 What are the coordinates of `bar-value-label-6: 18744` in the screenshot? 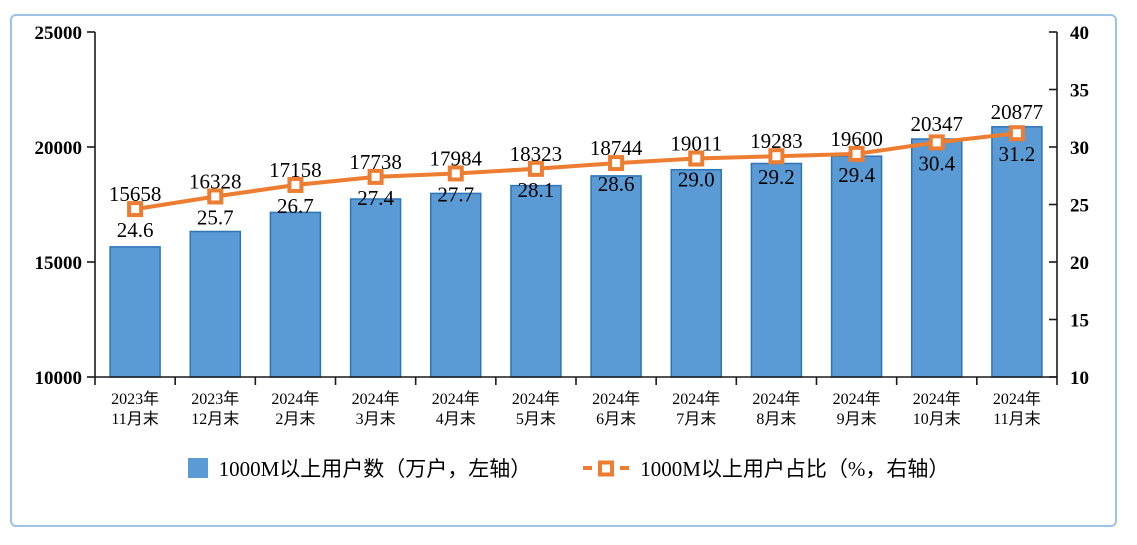 It's located at (616, 148).